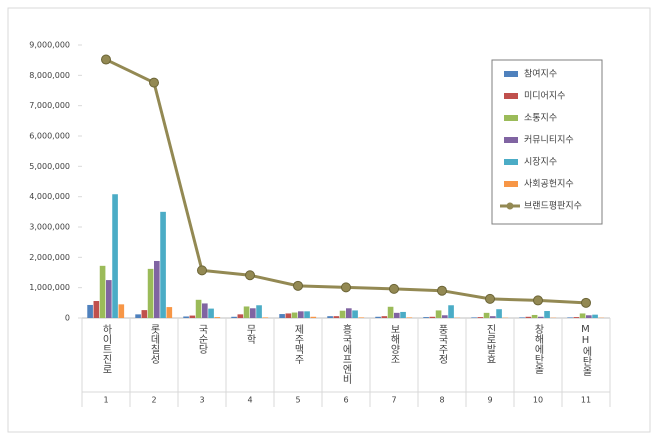 Image resolution: width=660 pixels, height=440 pixels. Describe the element at coordinates (538, 400) in the screenshot. I see `category-number: 10` at that location.